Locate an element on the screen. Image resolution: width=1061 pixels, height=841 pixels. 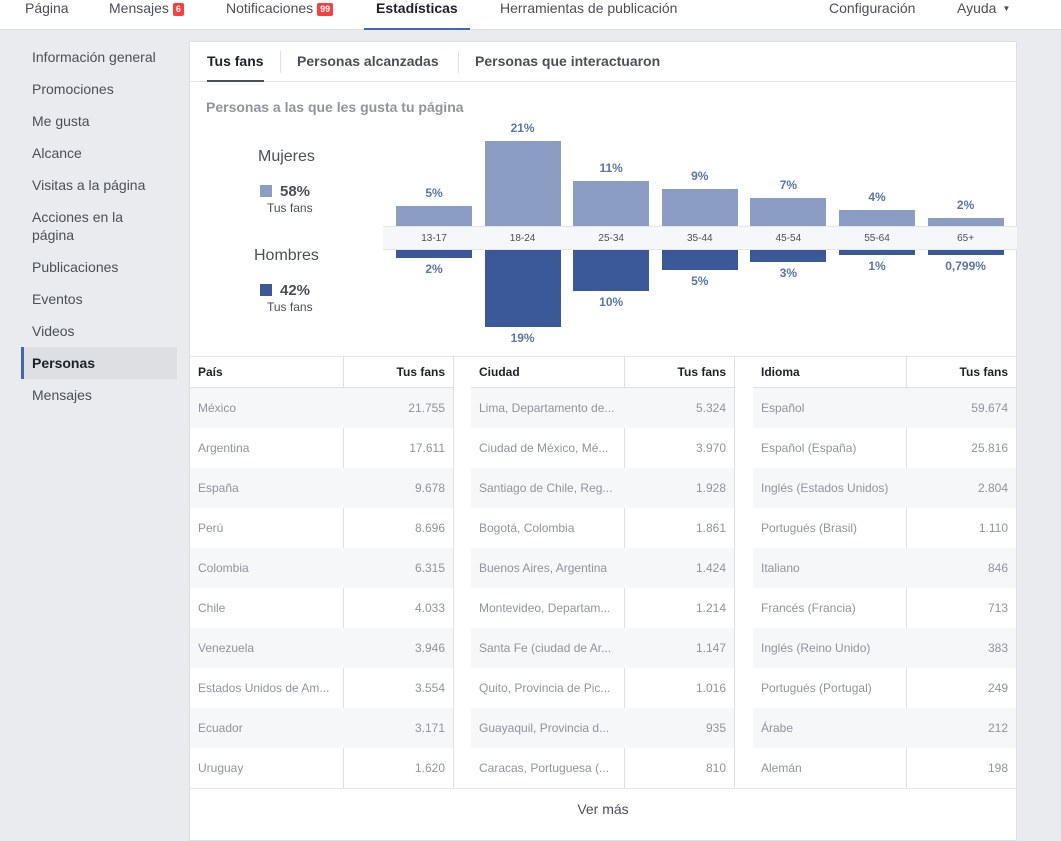
age-tick-label: 35-44 is located at coordinates (700, 238).